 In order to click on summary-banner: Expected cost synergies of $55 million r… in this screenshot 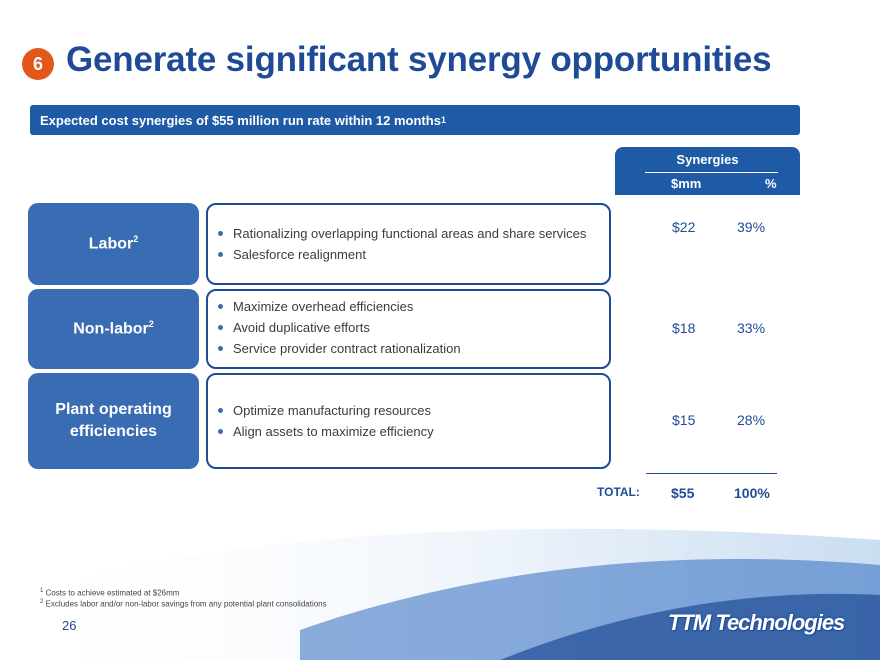, I will do `click(415, 120)`.